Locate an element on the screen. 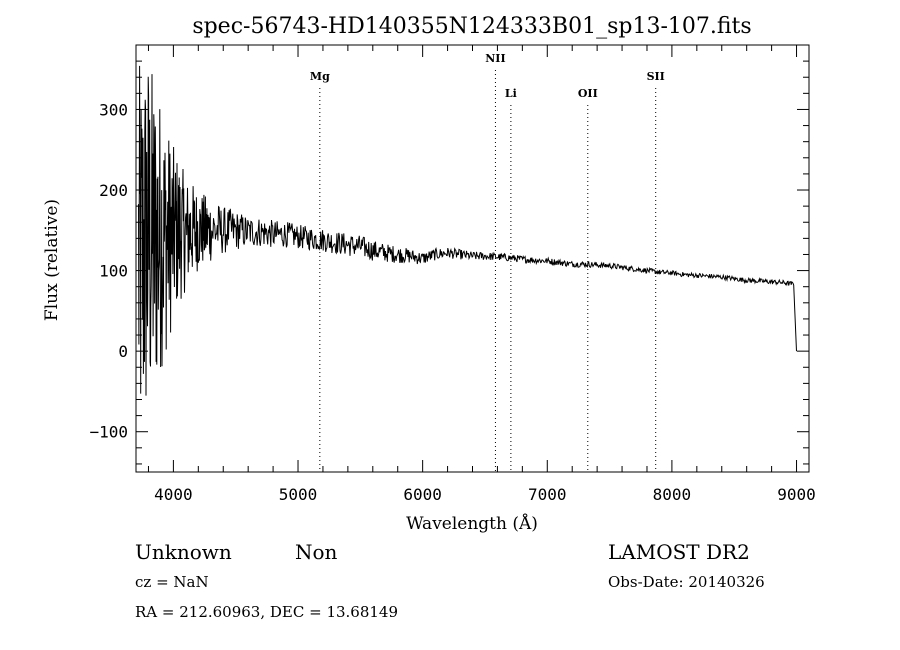 The width and height of the screenshot is (900, 650). subclass-label: Non is located at coordinates (316, 552).